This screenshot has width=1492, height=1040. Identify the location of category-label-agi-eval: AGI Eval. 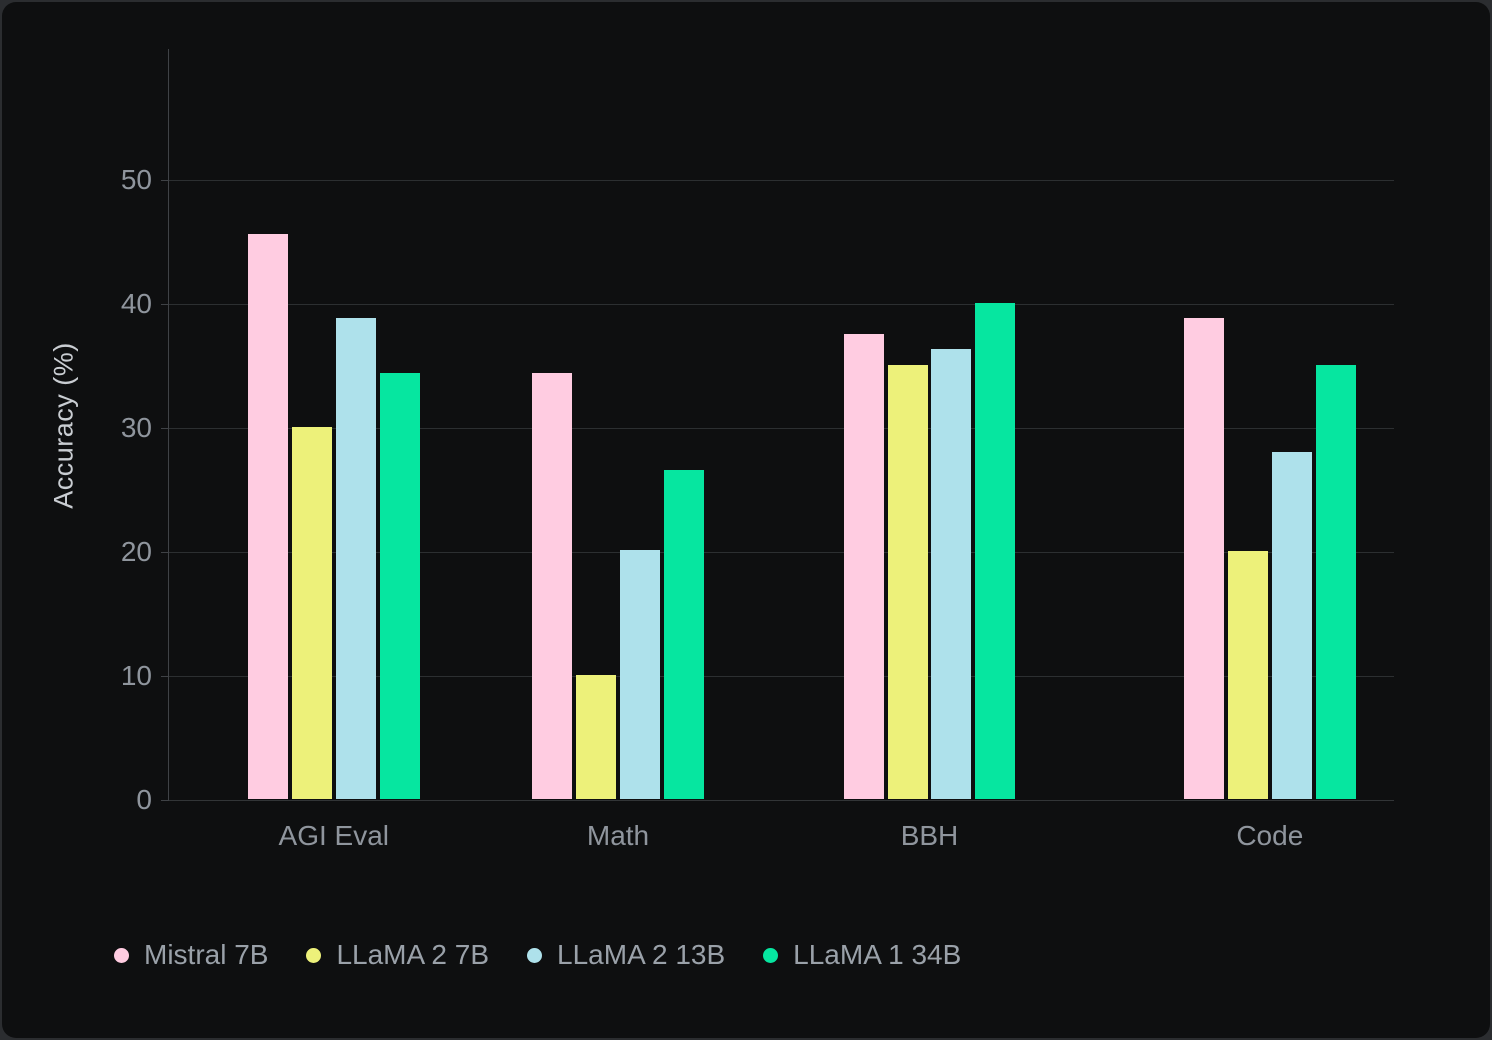
(334, 835).